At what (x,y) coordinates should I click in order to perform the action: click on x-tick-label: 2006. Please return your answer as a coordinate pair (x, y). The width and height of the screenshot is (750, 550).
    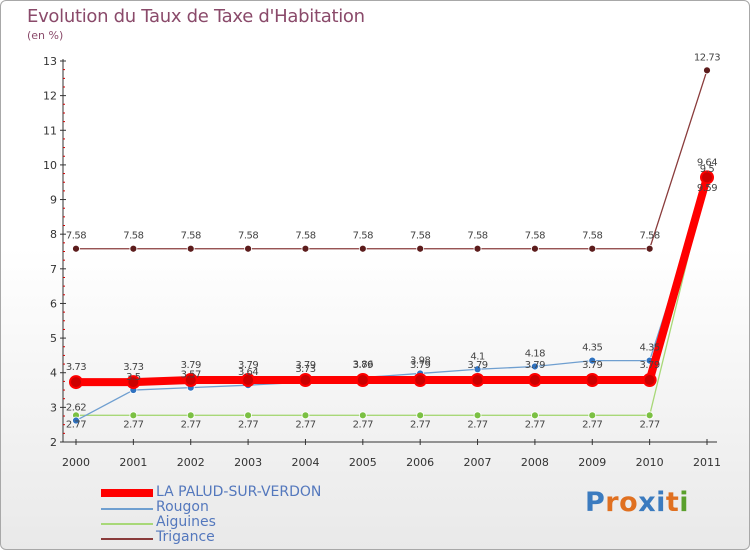
    Looking at the image, I should click on (420, 462).